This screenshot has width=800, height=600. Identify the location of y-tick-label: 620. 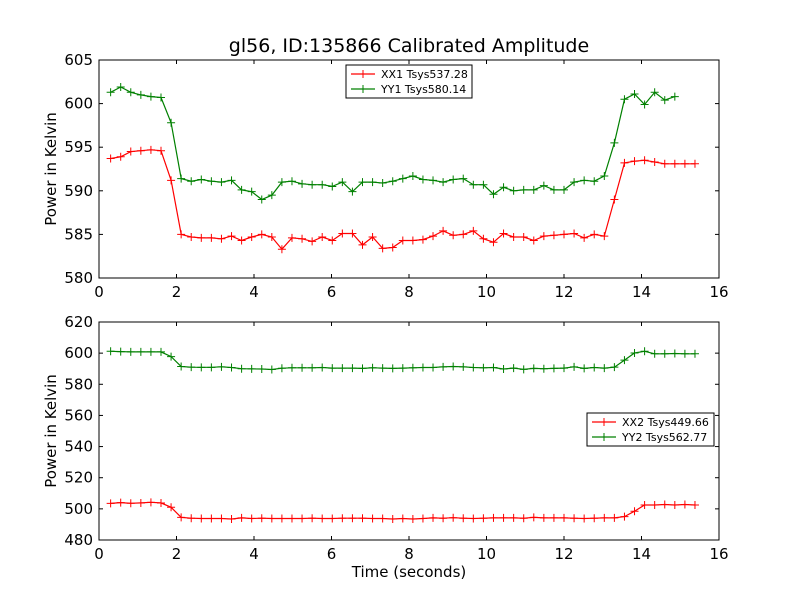
(78, 322).